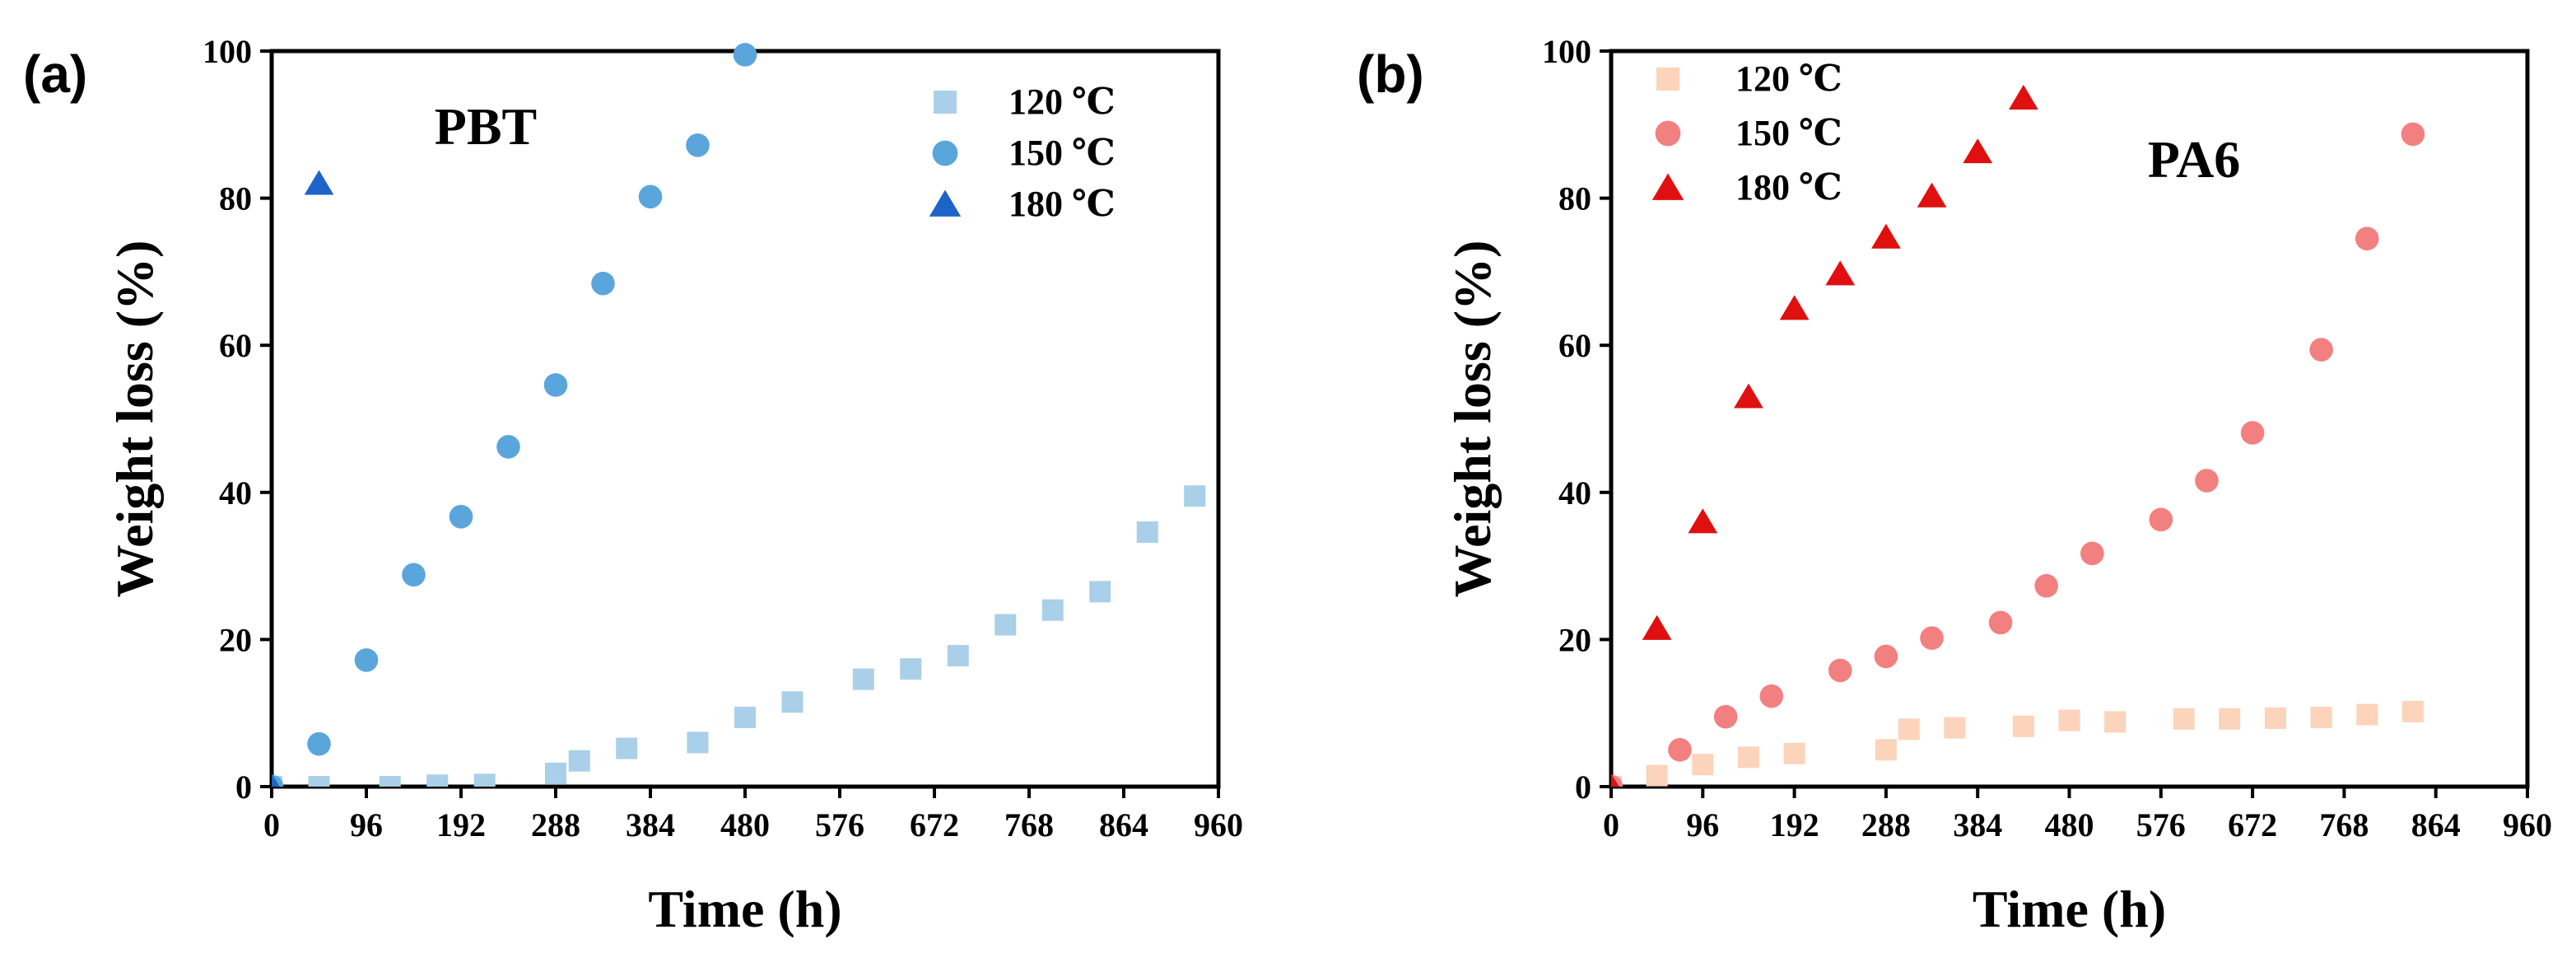 The height and width of the screenshot is (953, 2576). I want to click on x-tick-label: 384, so click(650, 824).